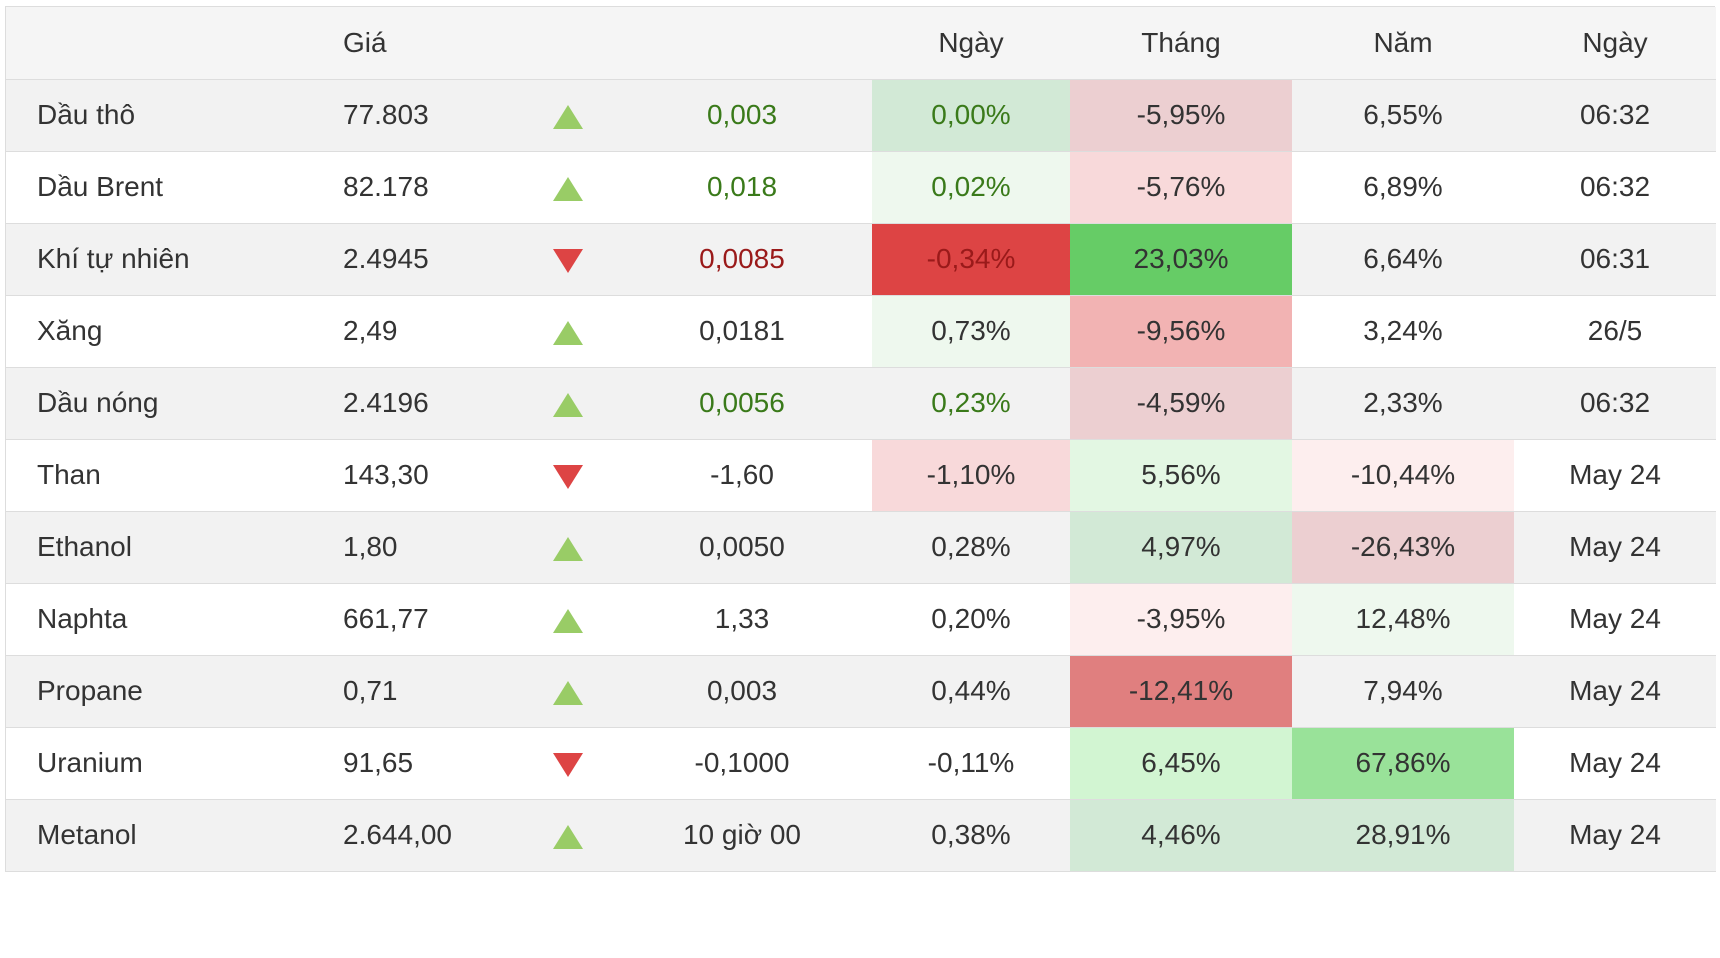 The image size is (1720, 958). Describe the element at coordinates (1181, 259) in the screenshot. I see `month-percent-cell: 23,03%` at that location.